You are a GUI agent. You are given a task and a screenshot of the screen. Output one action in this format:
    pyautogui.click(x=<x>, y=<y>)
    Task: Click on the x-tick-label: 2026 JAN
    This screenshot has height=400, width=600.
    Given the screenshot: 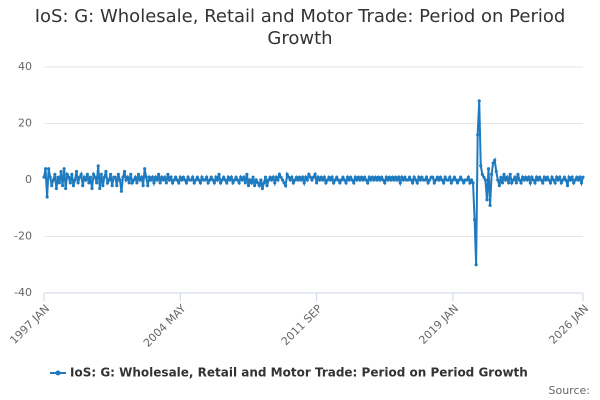 What is the action you would take?
    pyautogui.click(x=568, y=324)
    